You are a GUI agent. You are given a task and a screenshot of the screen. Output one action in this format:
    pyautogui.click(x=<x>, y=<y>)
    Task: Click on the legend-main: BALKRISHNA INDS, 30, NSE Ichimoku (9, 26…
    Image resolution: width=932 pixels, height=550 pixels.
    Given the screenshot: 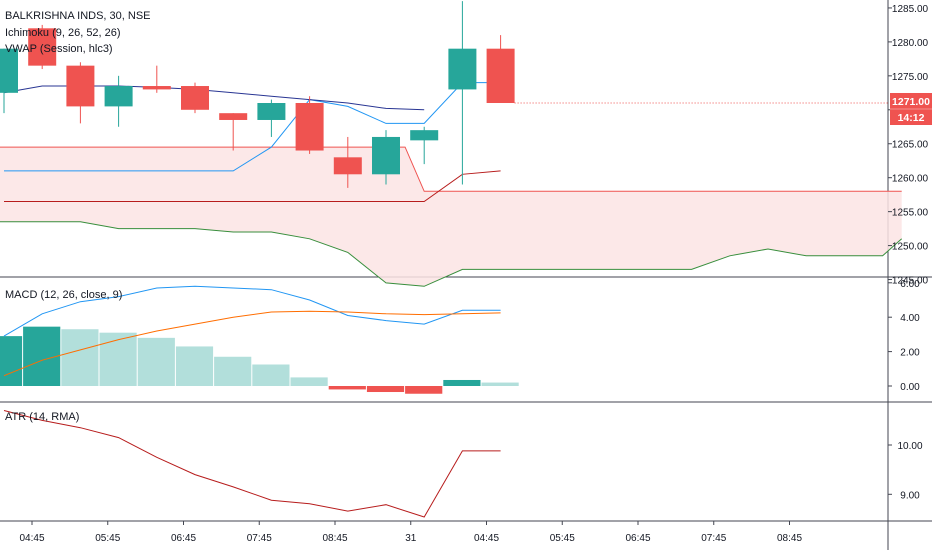 What is the action you would take?
    pyautogui.click(x=78, y=32)
    